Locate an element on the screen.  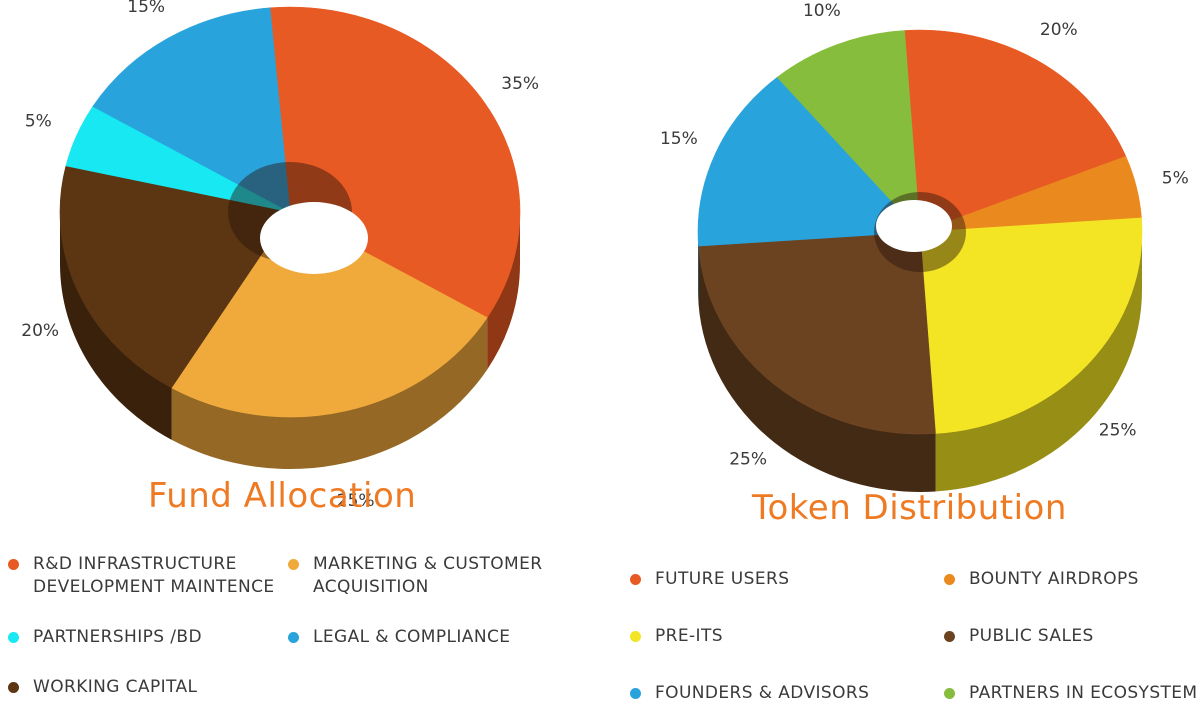
token-pct-future-users: 20% is located at coordinates (1059, 30).